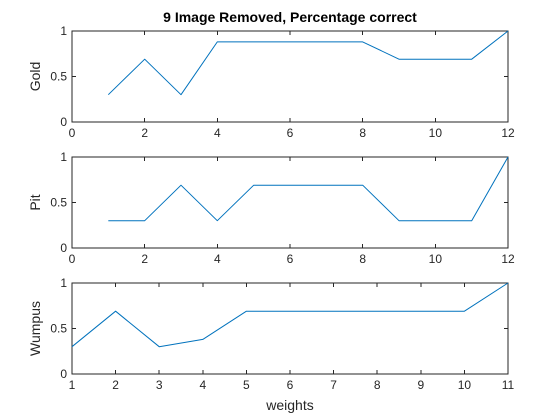  What do you see at coordinates (508, 385) in the screenshot?
I see `x-tick-label-wumpus: 11` at bounding box center [508, 385].